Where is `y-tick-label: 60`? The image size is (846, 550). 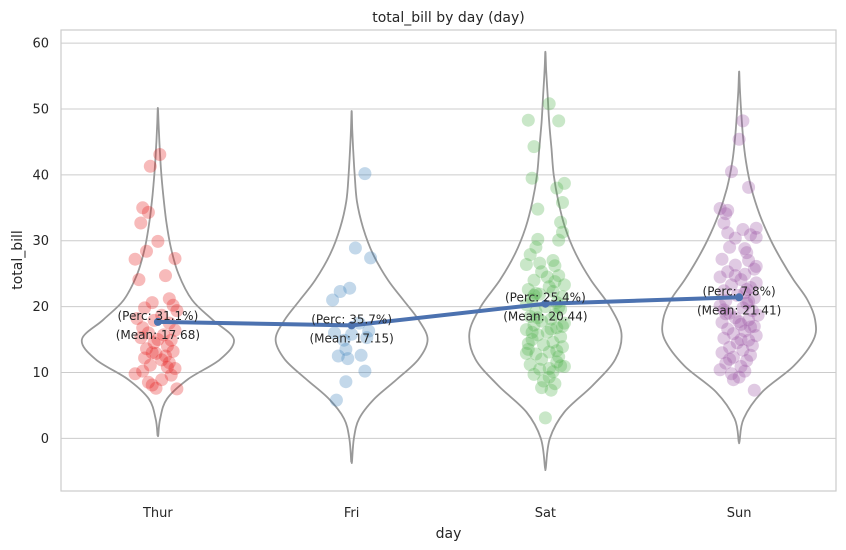
y-tick-label: 60 is located at coordinates (40, 44).